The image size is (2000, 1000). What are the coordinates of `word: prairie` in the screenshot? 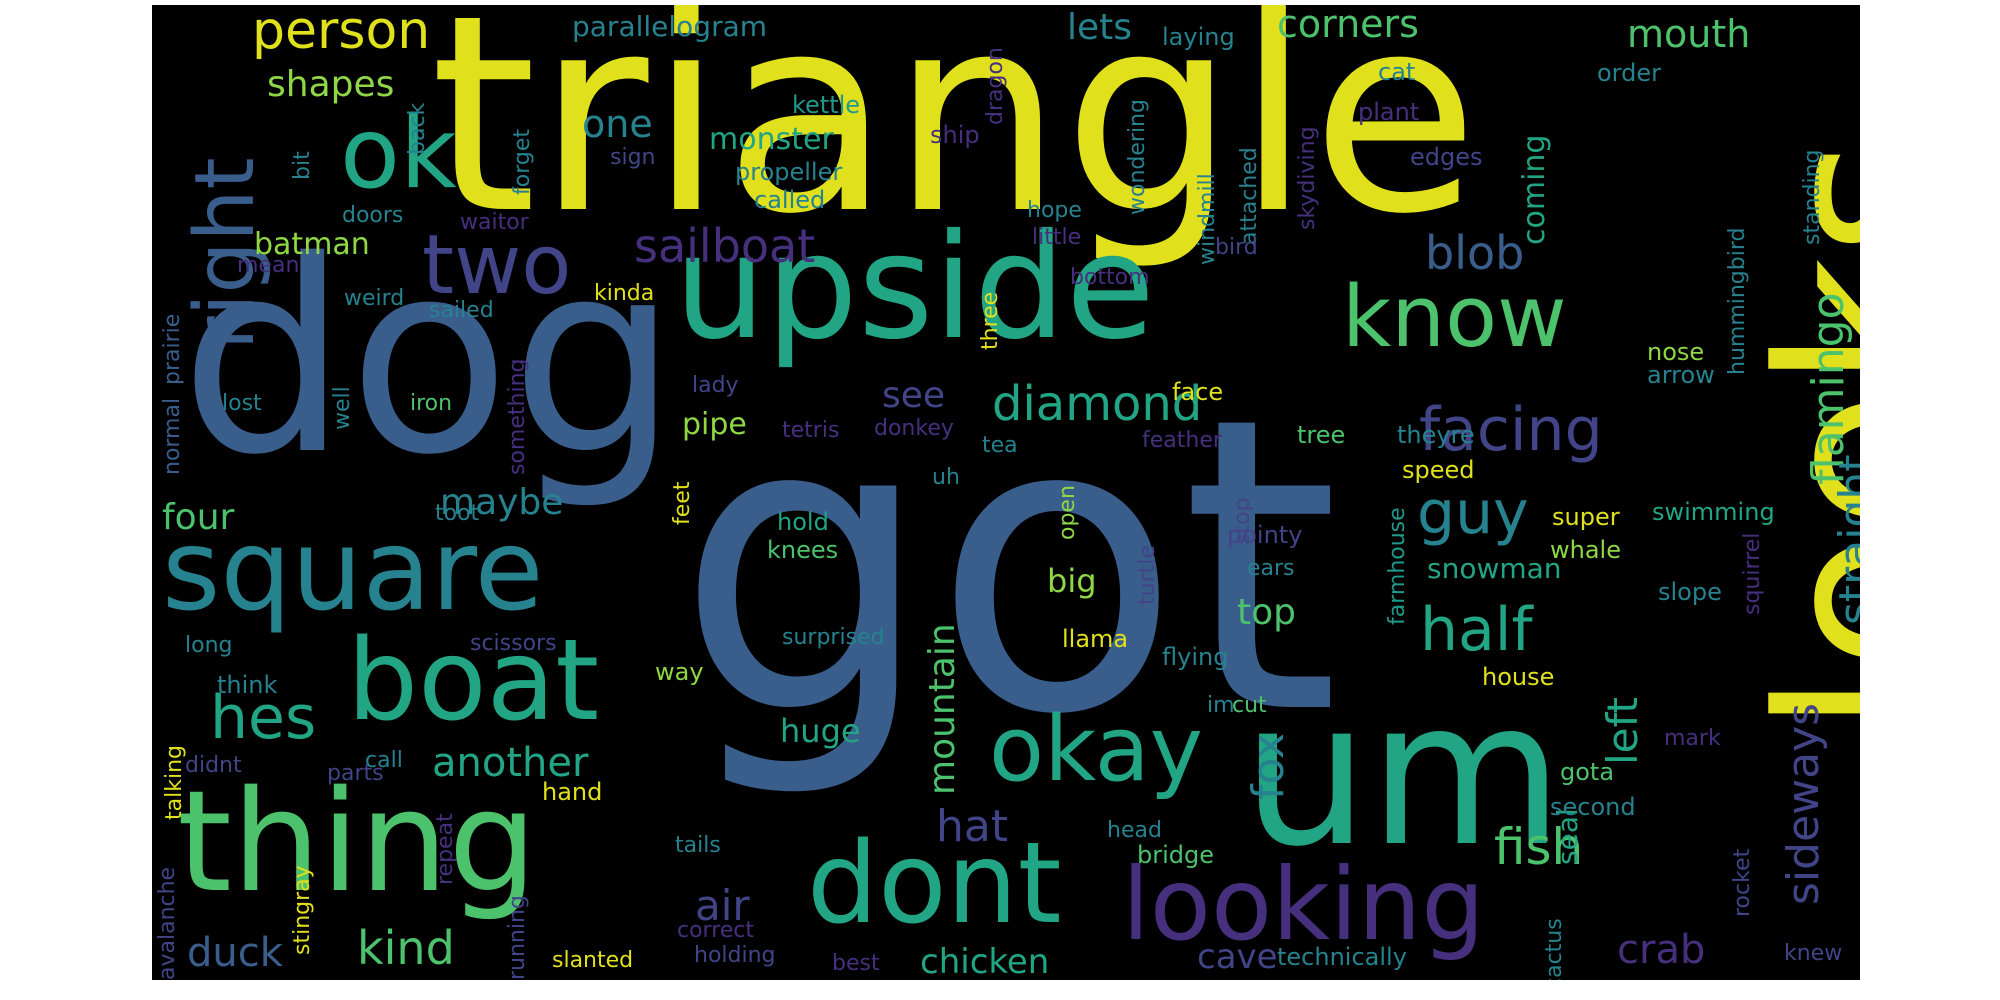 It's located at (172, 349).